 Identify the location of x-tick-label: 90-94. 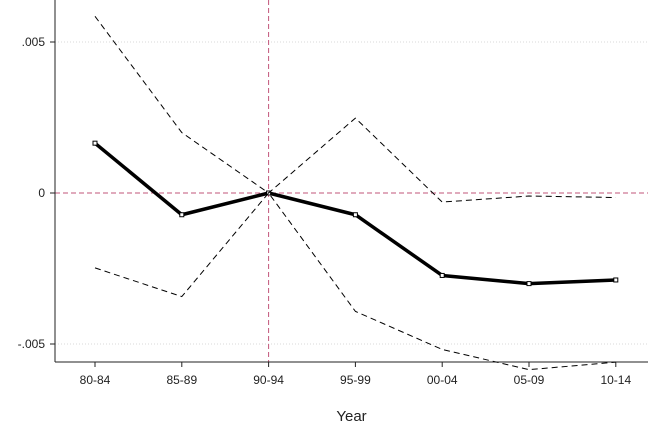
(268, 380).